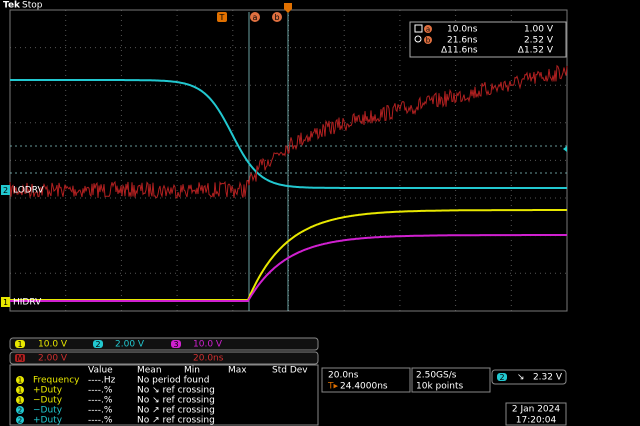 The image size is (640, 426). Describe the element at coordinates (539, 41) in the screenshot. I see `readout-b-voltage: 2.52 V` at that location.